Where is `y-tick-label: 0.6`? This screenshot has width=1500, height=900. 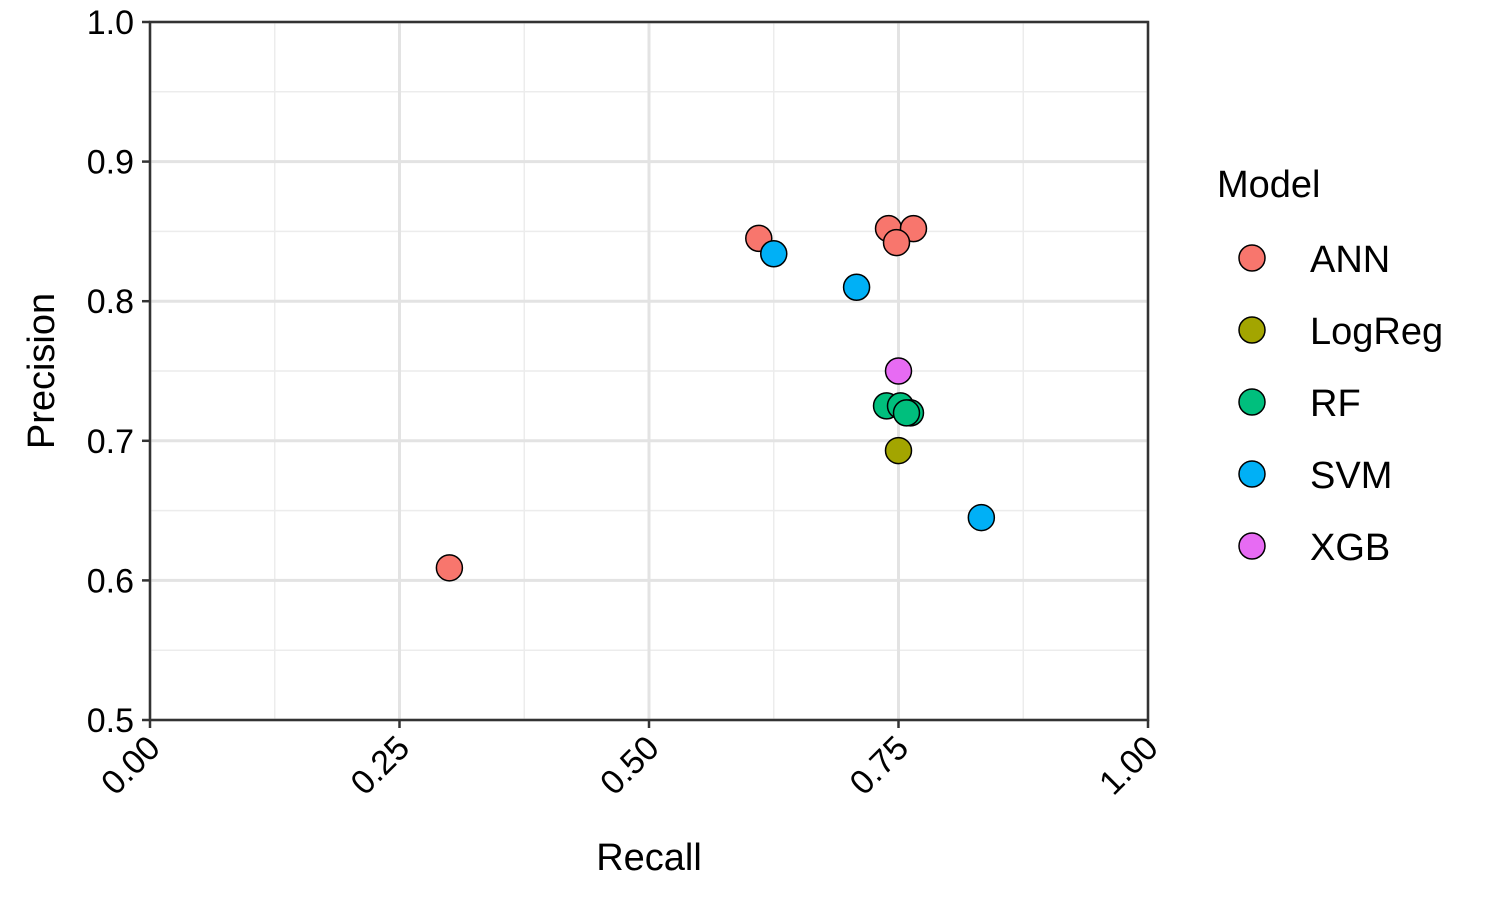
y-tick-label: 0.6 is located at coordinates (110, 581).